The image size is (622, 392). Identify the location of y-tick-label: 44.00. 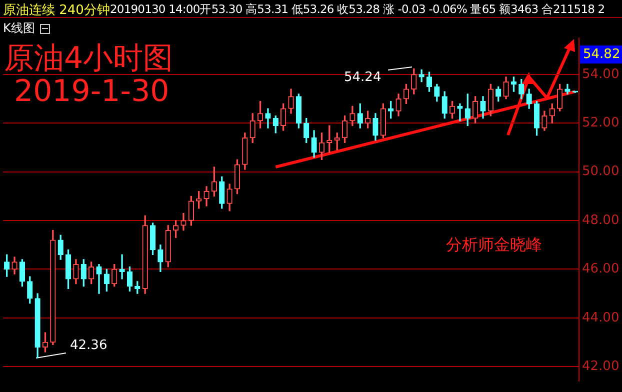
(601, 318).